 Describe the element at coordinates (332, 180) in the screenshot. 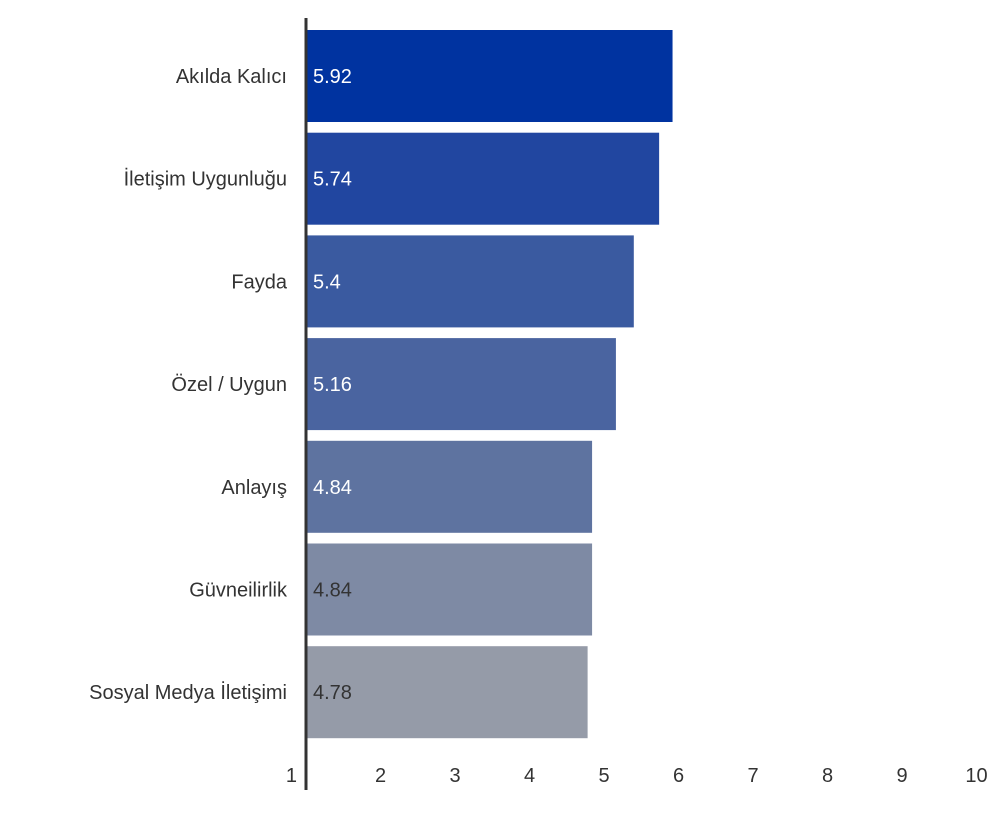

I see `value-label: 5.74` at that location.